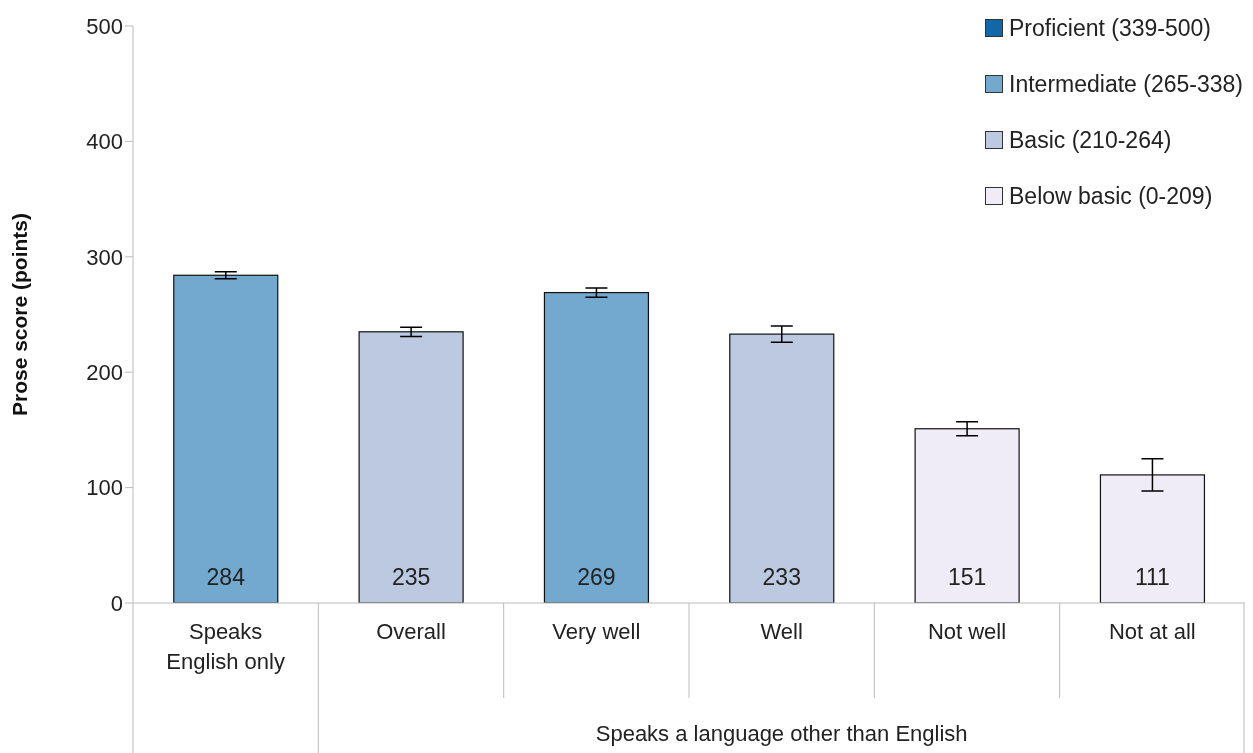 The image size is (1253, 753). What do you see at coordinates (116, 603) in the screenshot?
I see `y-tick-label: 0` at bounding box center [116, 603].